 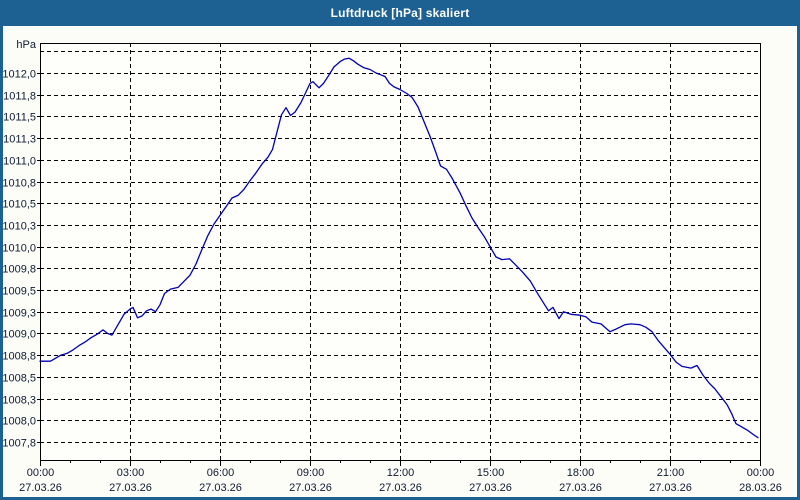 What do you see at coordinates (19, 422) in the screenshot?
I see `y-tick-label: 1008,0` at bounding box center [19, 422].